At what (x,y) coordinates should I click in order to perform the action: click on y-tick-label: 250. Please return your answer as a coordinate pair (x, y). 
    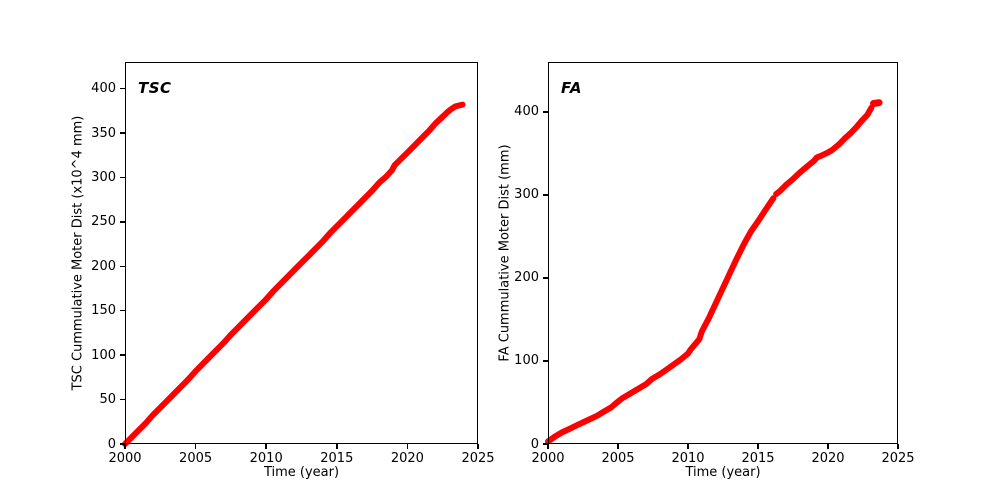
    Looking at the image, I should click on (103, 222).